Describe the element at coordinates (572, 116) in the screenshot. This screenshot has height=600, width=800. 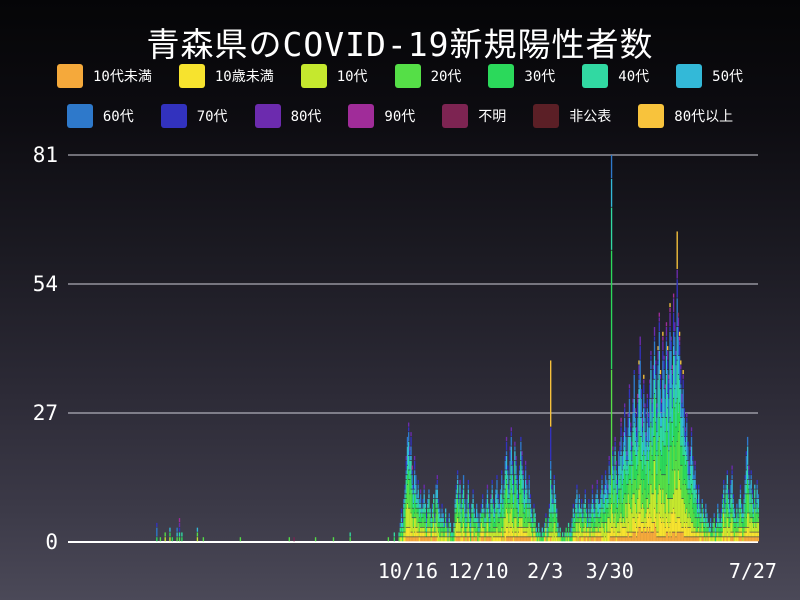
I see `legend-item-12: 非公表` at that location.